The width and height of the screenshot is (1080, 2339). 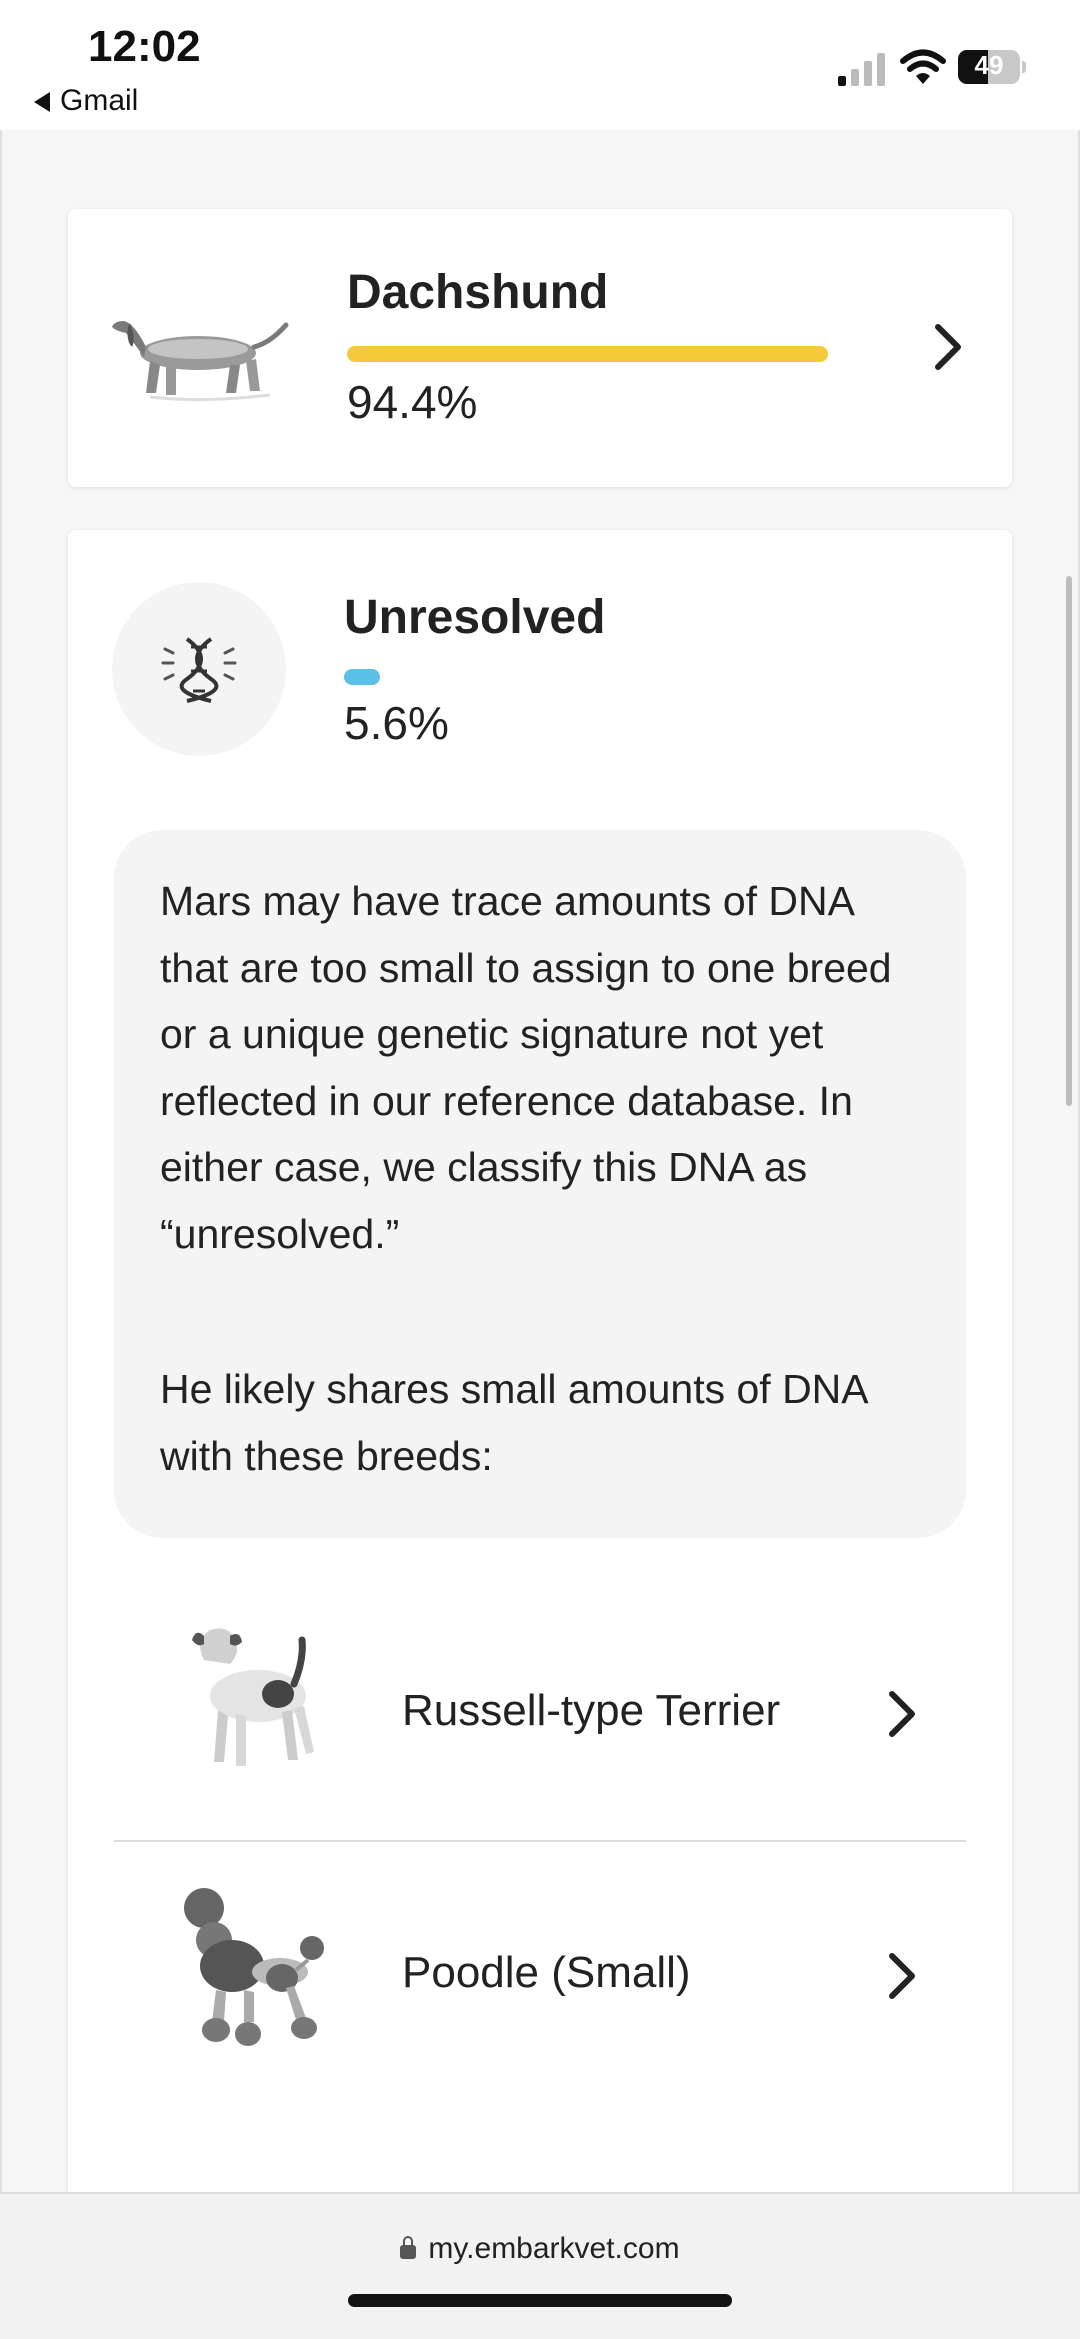 What do you see at coordinates (478, 292) in the screenshot?
I see `breed-name: Dachshund` at bounding box center [478, 292].